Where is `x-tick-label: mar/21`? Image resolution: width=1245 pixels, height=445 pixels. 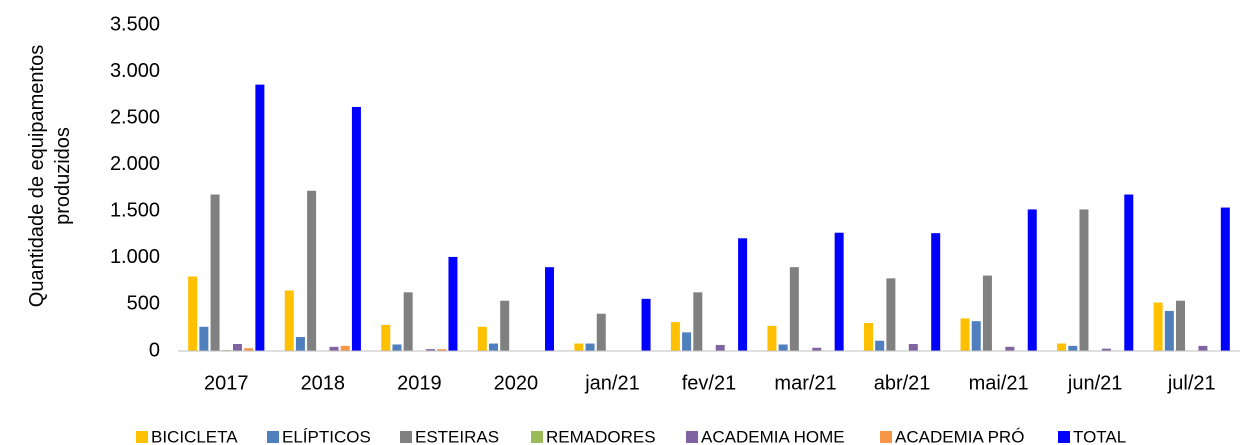
x-tick-label: mar/21 is located at coordinates (805, 383).